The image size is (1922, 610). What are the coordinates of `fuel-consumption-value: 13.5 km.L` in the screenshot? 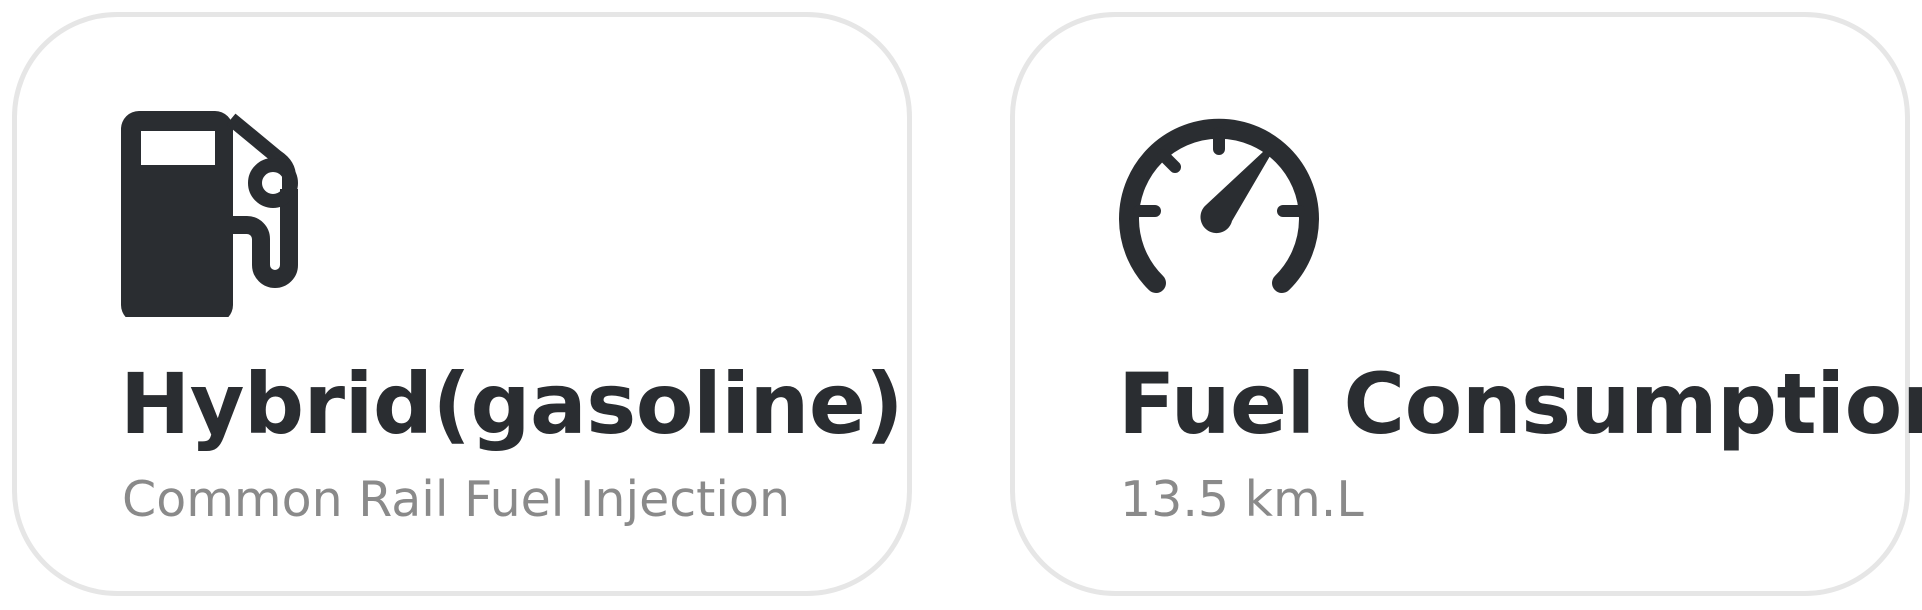 It's located at (1242, 499).